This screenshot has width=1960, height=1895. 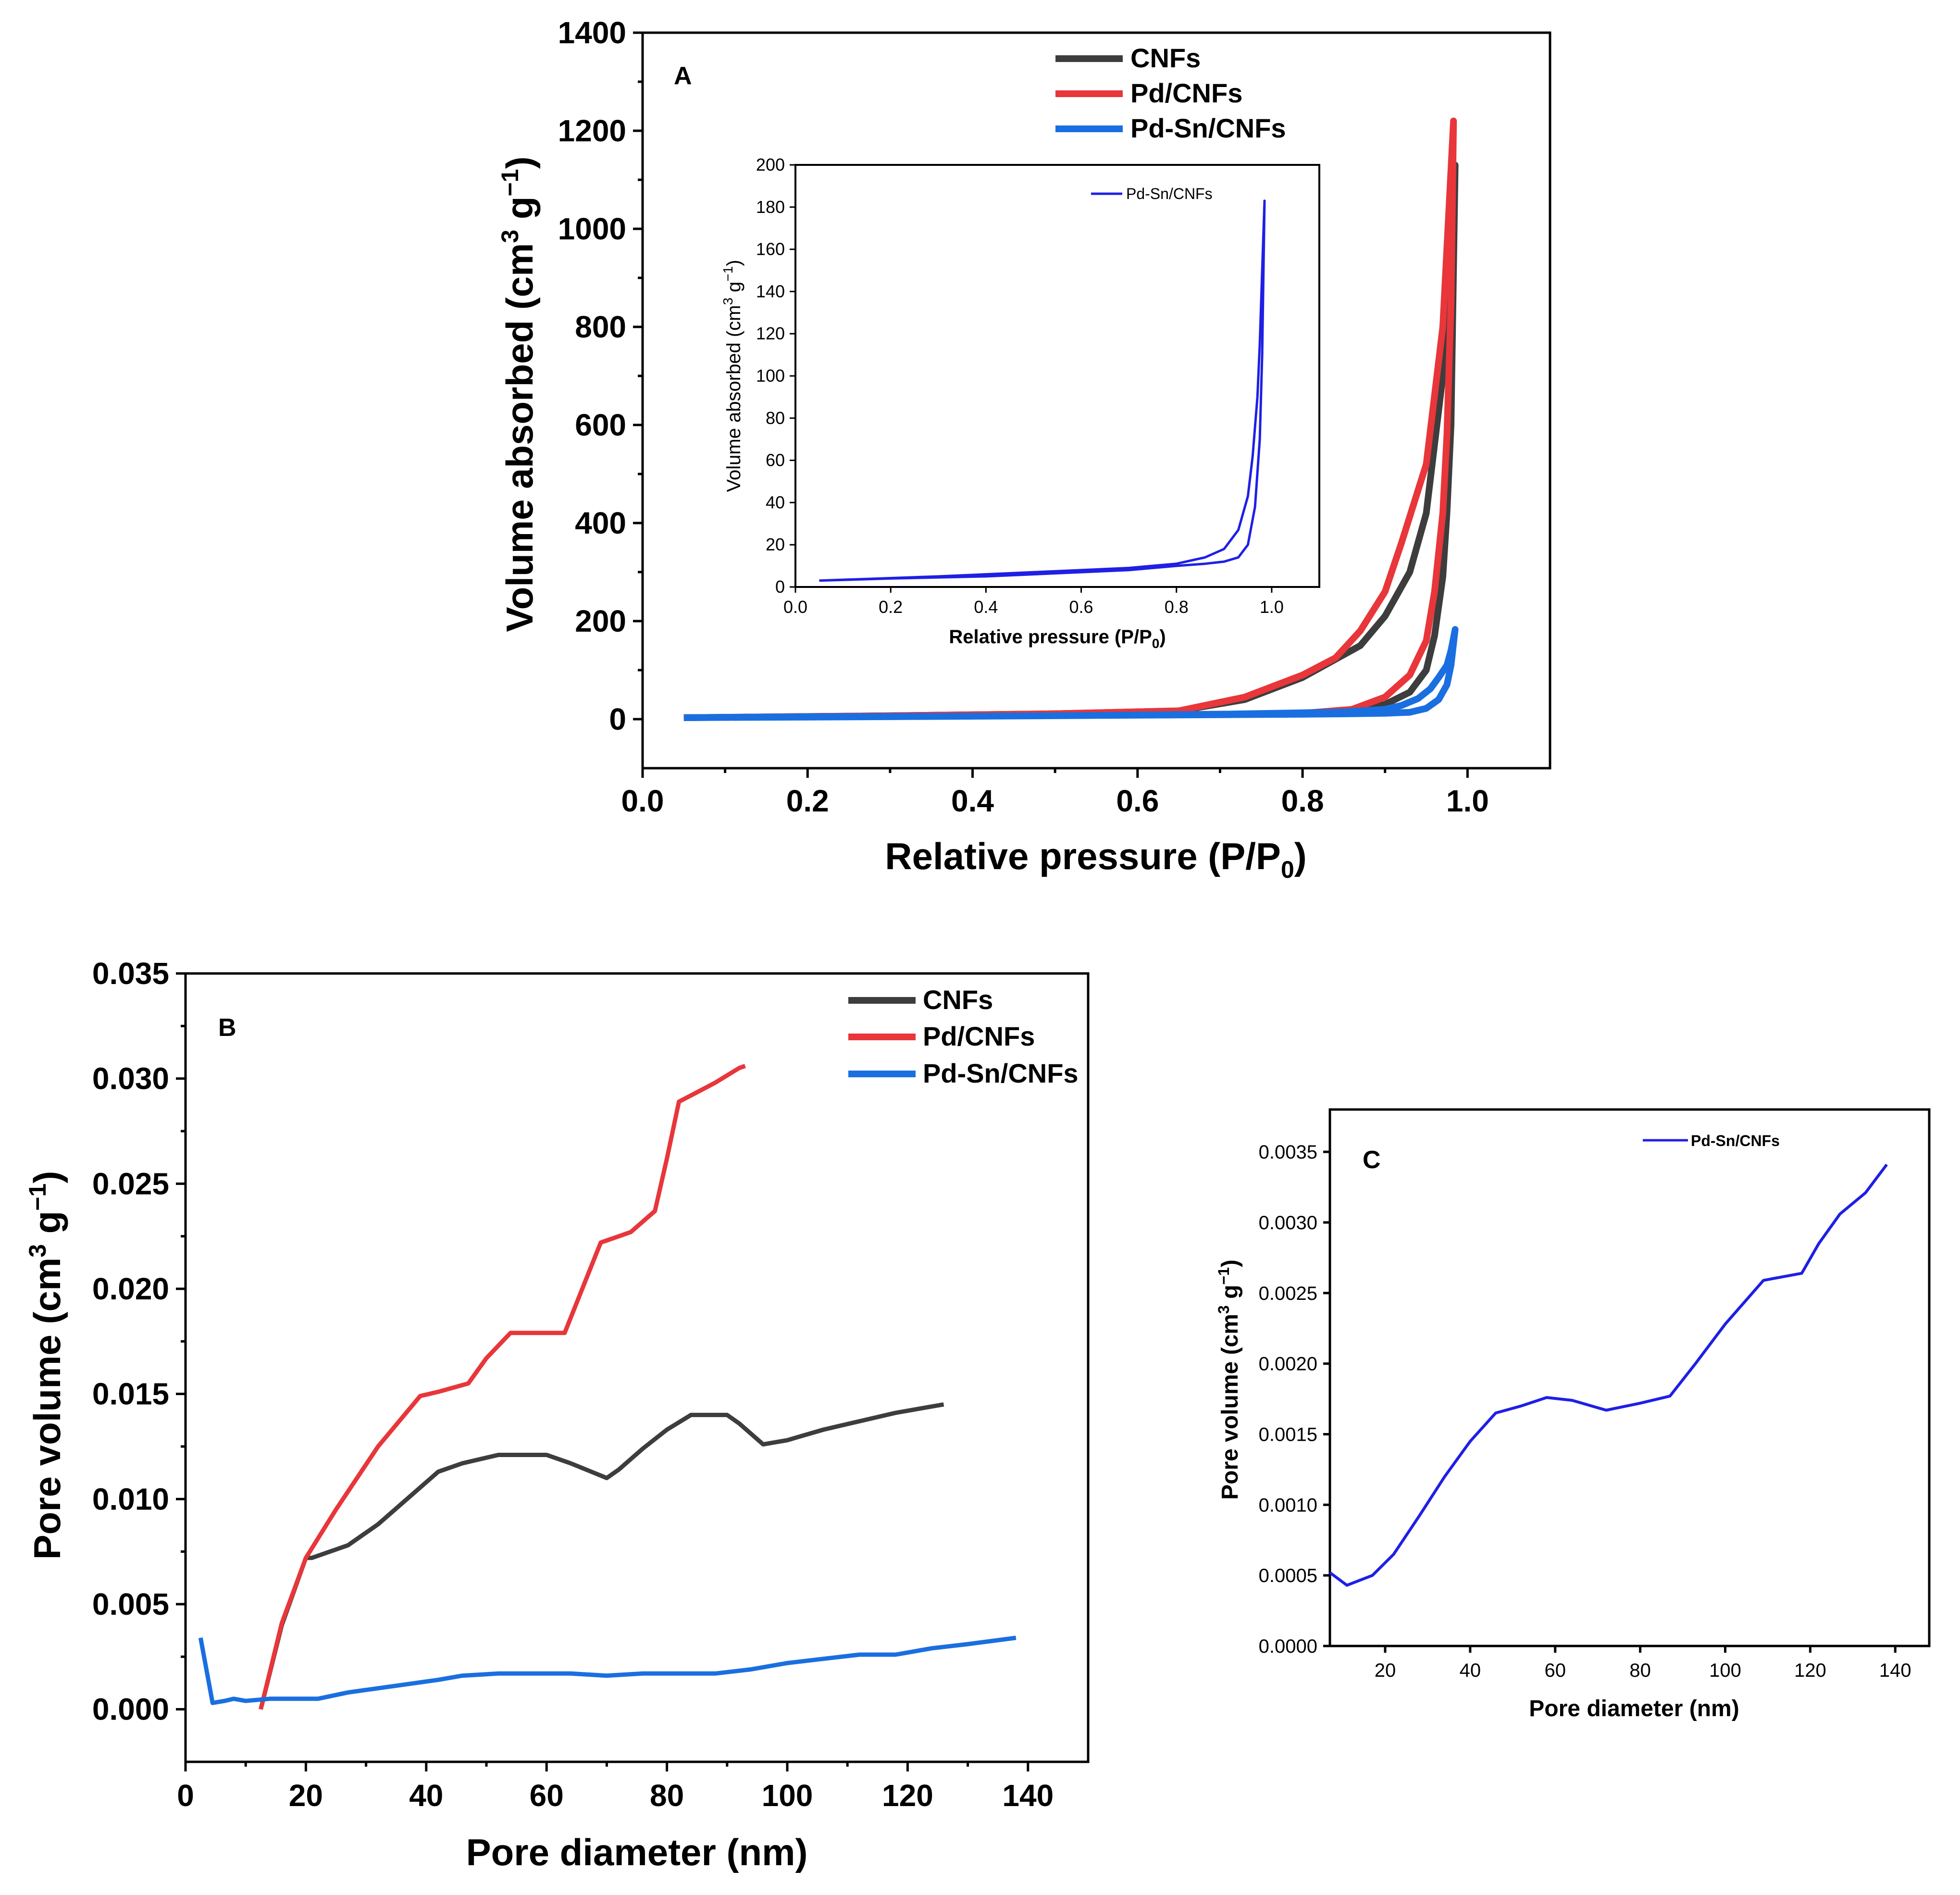 I want to click on y-tick-label: 0.0005, so click(x=1288, y=1575).